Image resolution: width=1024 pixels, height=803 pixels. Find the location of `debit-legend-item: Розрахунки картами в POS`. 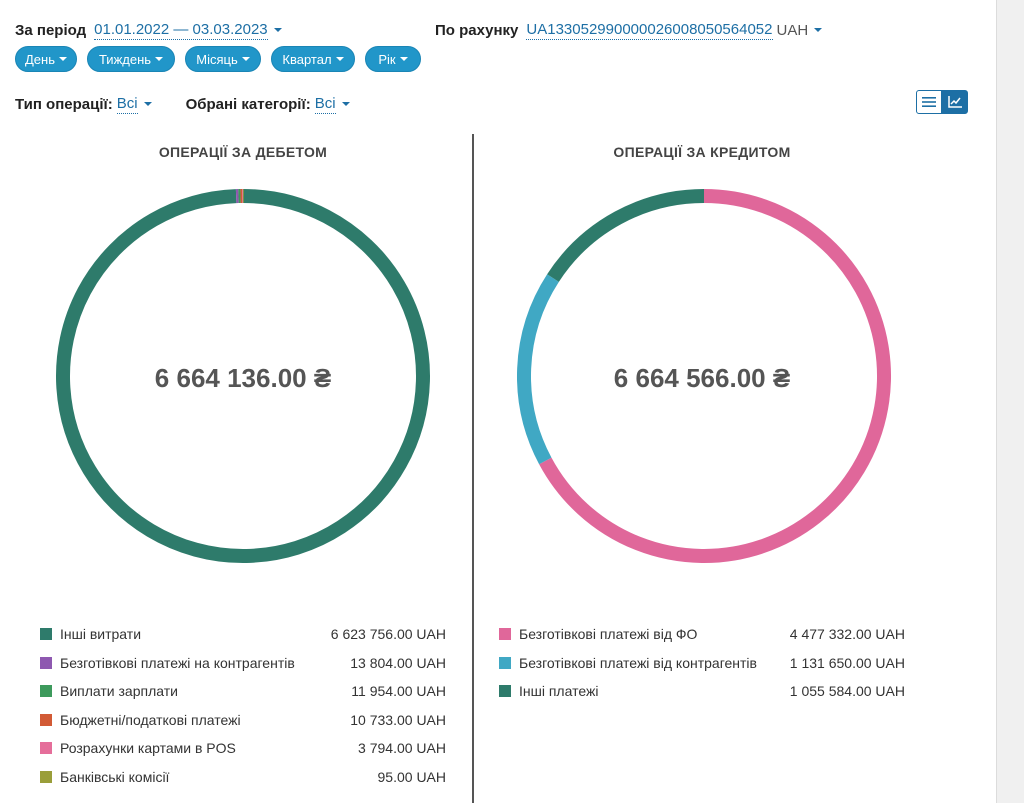

debit-legend-item: Розрахунки картами в POS is located at coordinates (138, 748).